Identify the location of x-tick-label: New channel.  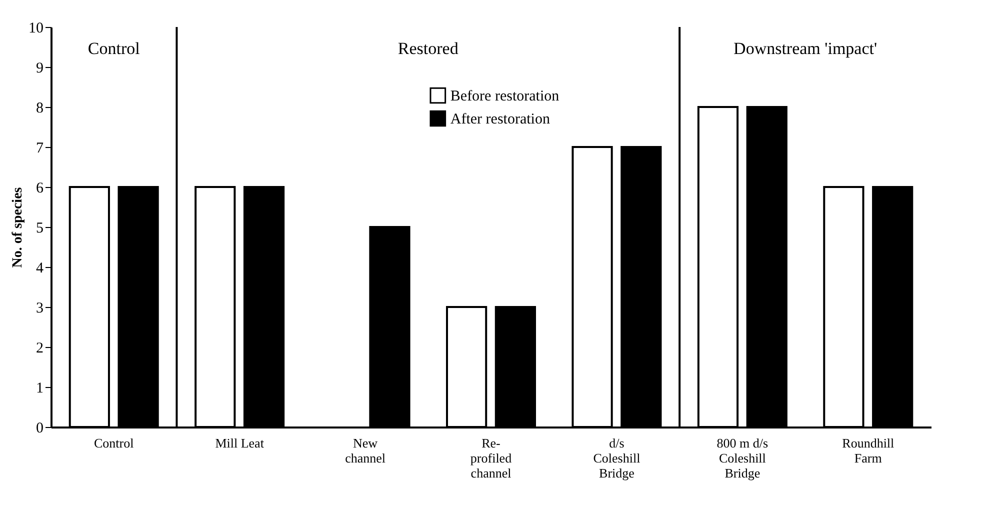
(365, 451).